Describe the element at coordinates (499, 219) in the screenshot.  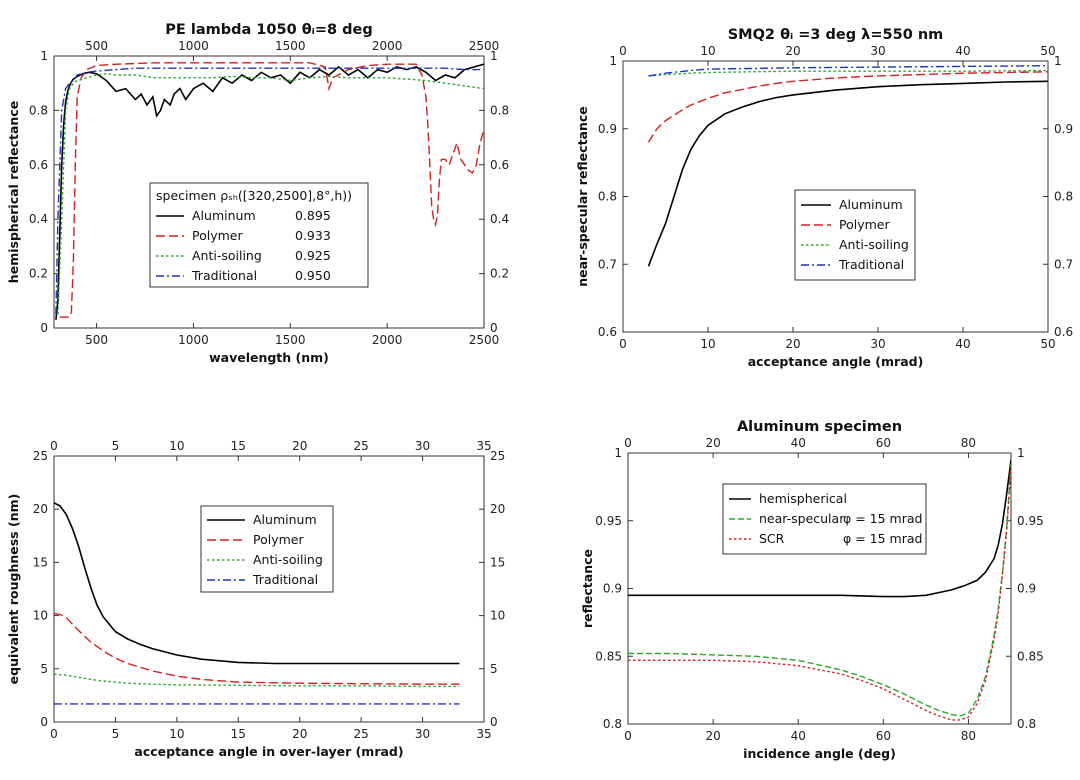
I see `y-tick-label-right: 0.4` at that location.